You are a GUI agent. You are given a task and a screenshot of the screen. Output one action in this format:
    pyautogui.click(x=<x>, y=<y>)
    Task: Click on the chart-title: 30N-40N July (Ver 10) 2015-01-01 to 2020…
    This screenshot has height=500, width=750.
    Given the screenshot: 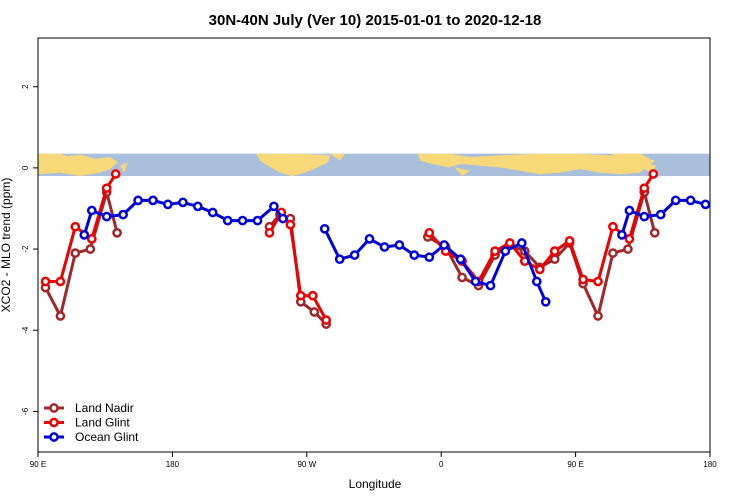 What is the action you would take?
    pyautogui.click(x=375, y=20)
    